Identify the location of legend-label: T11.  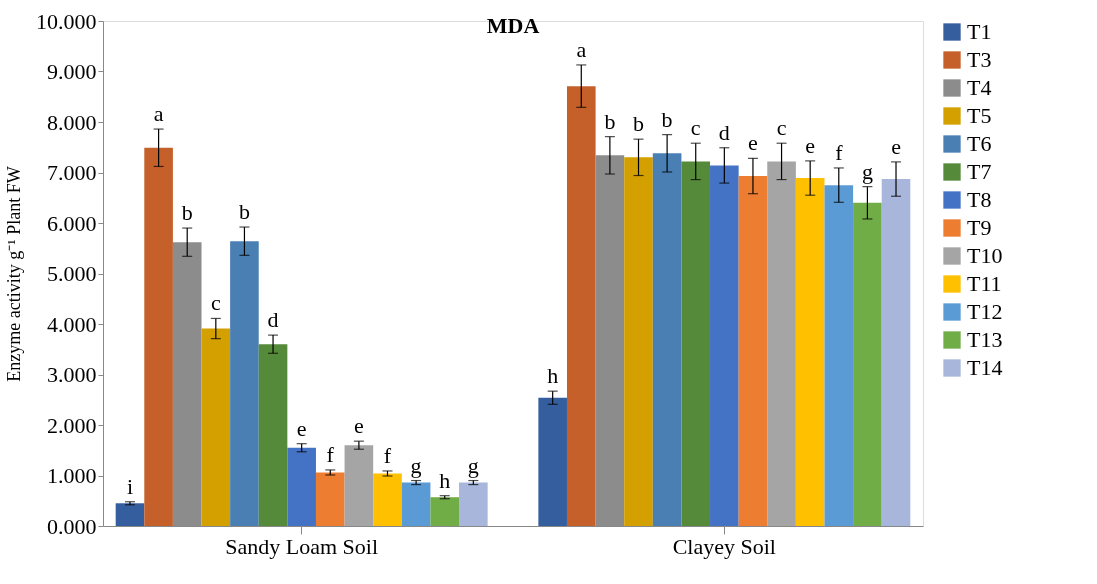
(984, 283).